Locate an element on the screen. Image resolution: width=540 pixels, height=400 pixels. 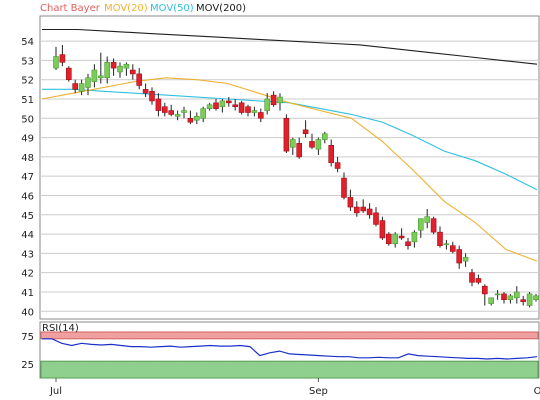
rsi-y-tick-label: 75 is located at coordinates (27, 337).